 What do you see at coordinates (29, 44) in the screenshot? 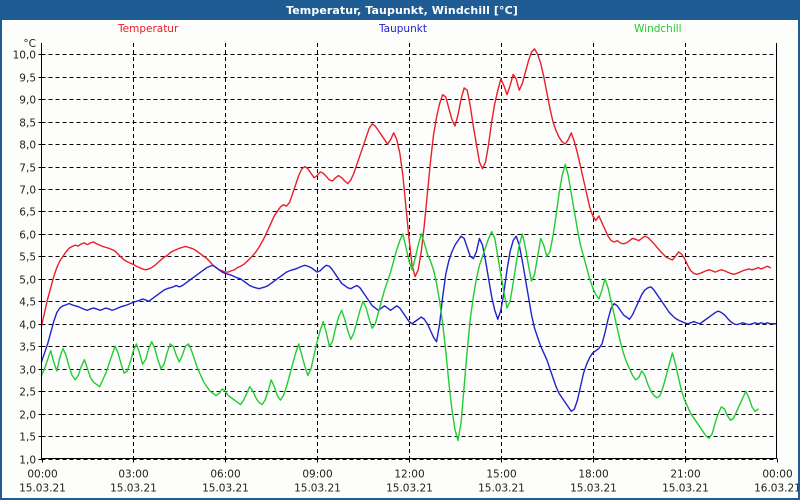
I see `y-axis-unit-label: °C` at bounding box center [29, 44].